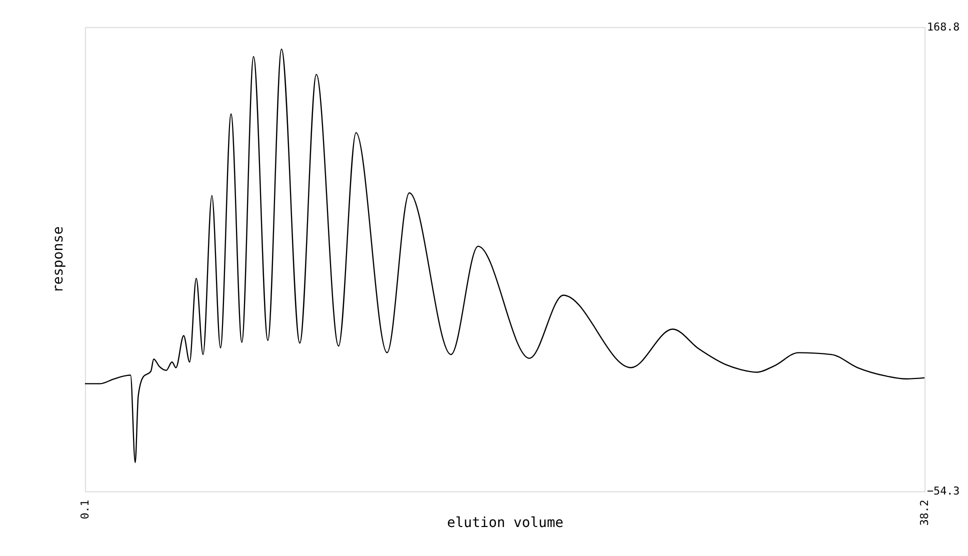 Image resolution: width=968 pixels, height=556 pixels. What do you see at coordinates (943, 27) in the screenshot?
I see `y-tick-label: 168.8` at bounding box center [943, 27].